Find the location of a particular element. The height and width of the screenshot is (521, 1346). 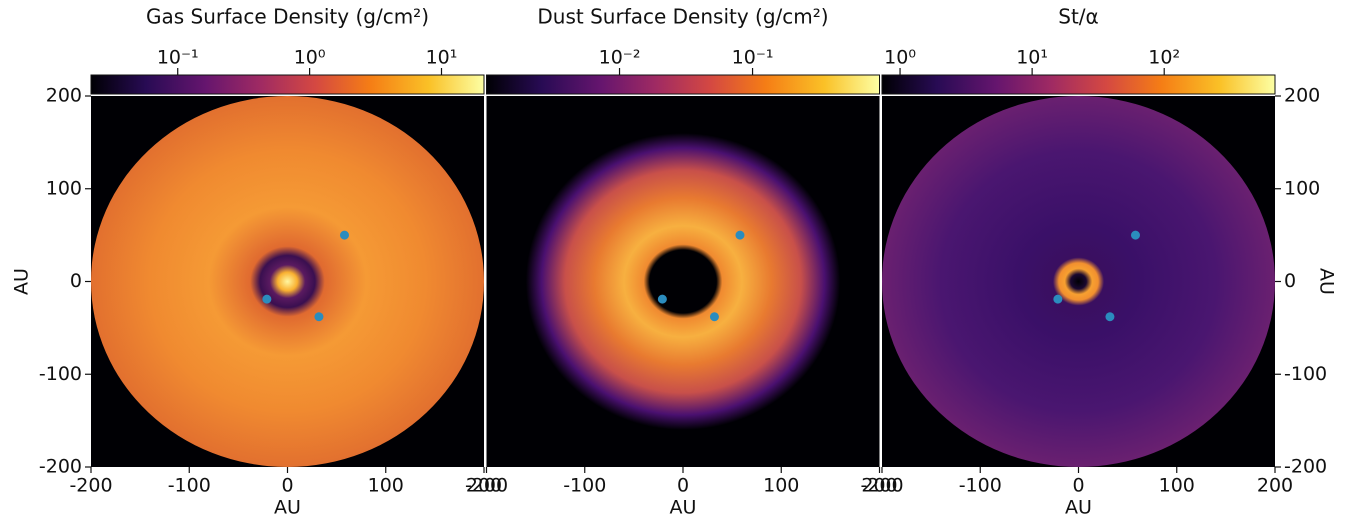

panel-title: St/α is located at coordinates (1078, 17).